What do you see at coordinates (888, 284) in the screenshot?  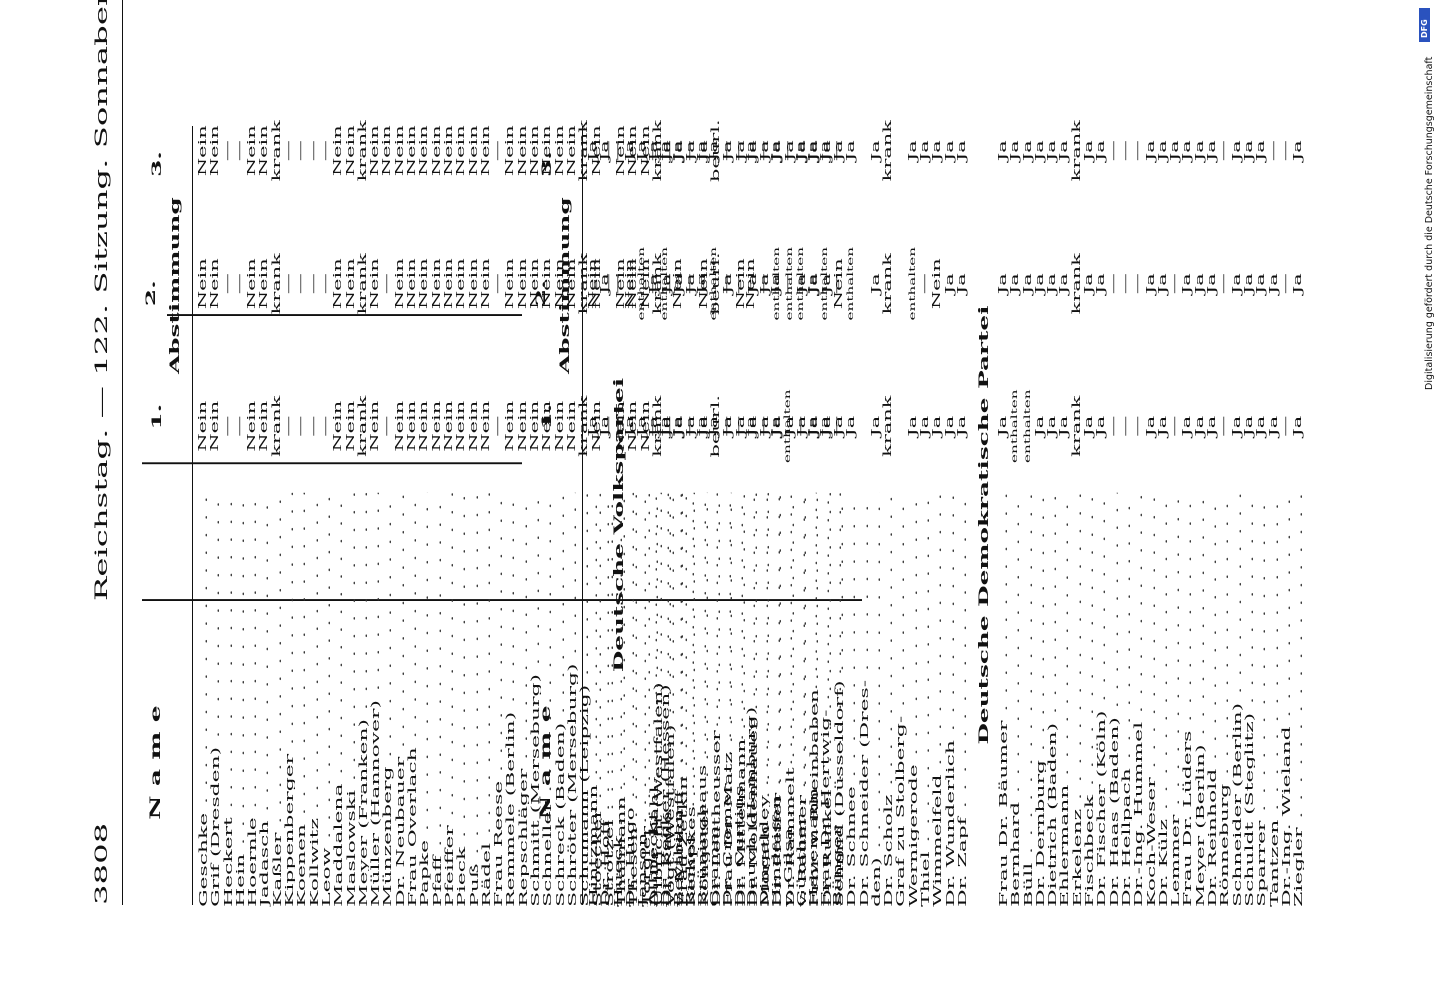 I see `vote-2-cell: krank` at bounding box center [888, 284].